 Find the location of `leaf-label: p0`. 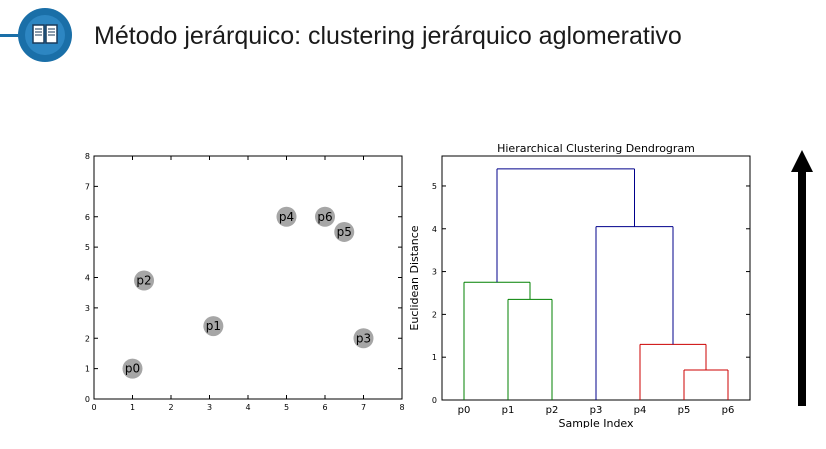

leaf-label: p0 is located at coordinates (464, 410).